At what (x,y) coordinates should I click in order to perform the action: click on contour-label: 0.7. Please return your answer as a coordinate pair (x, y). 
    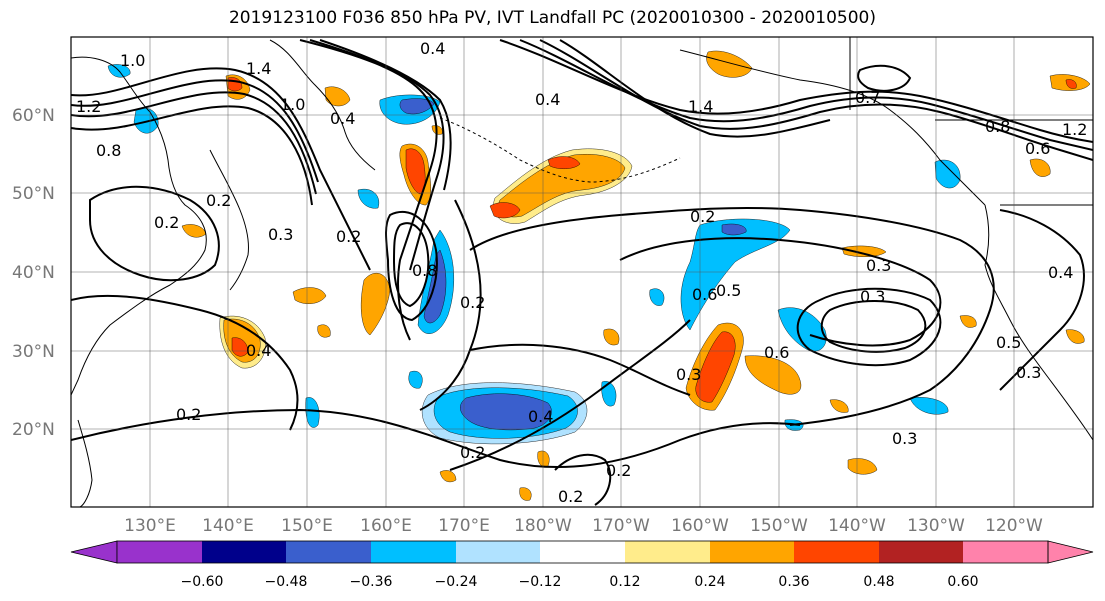
    Looking at the image, I should click on (867, 97).